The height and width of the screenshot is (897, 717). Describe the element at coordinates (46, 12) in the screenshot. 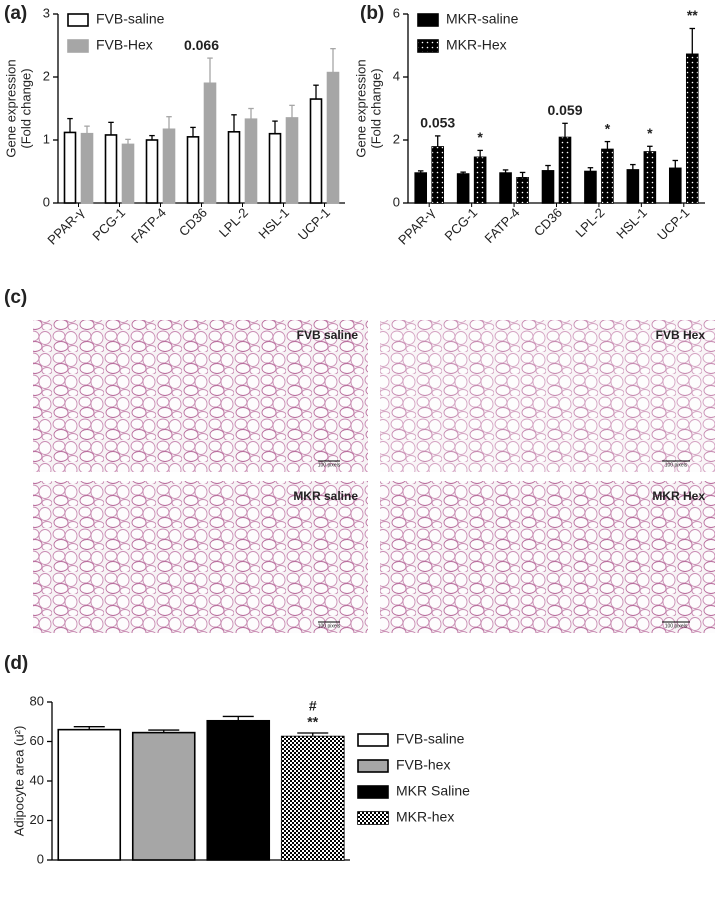

I see `y-tick-label: 3` at that location.